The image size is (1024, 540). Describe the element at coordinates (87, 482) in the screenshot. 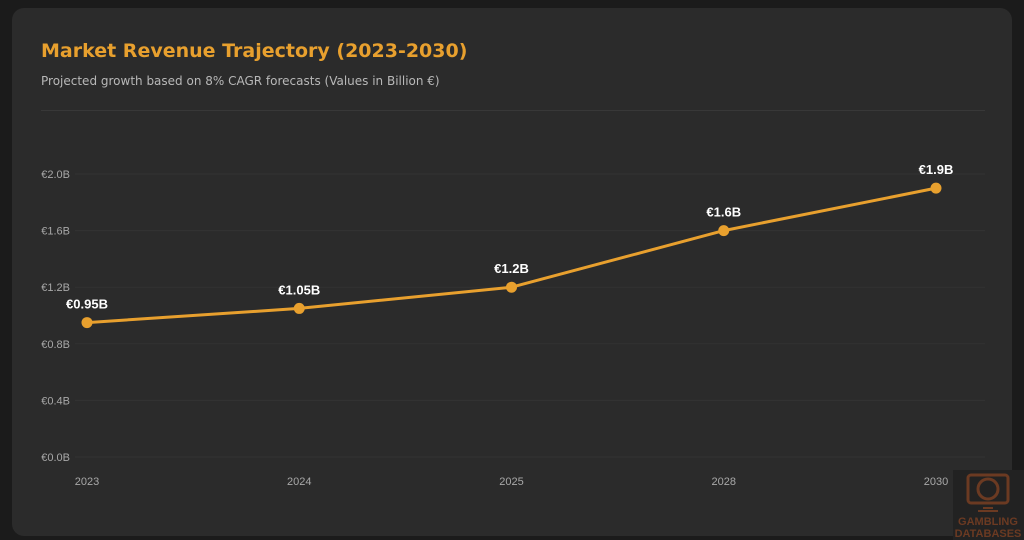

I see `x-tick-label: 2023` at that location.